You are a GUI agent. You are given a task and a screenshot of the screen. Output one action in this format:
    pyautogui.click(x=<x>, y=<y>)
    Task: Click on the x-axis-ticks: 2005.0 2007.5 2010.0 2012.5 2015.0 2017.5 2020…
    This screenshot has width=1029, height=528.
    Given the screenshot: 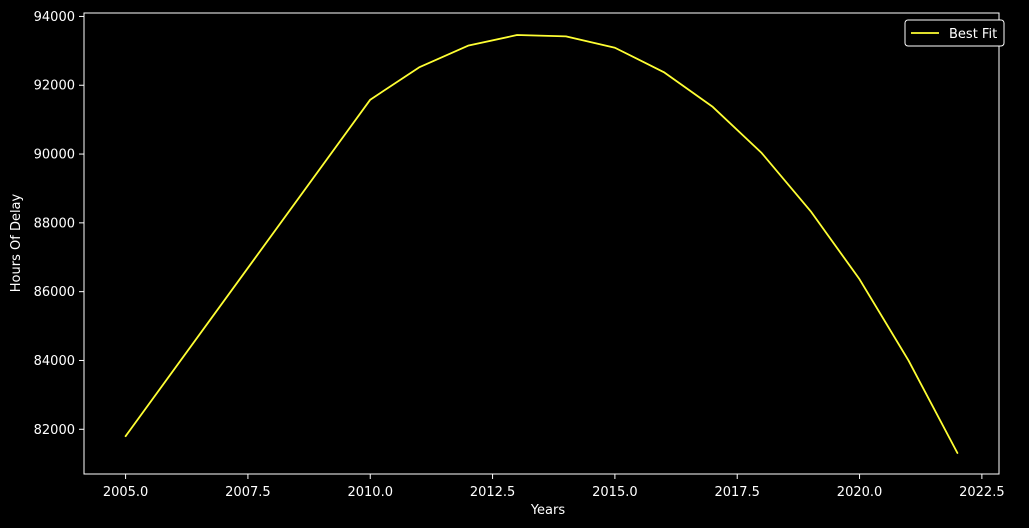 What is the action you would take?
    pyautogui.click(x=554, y=487)
    